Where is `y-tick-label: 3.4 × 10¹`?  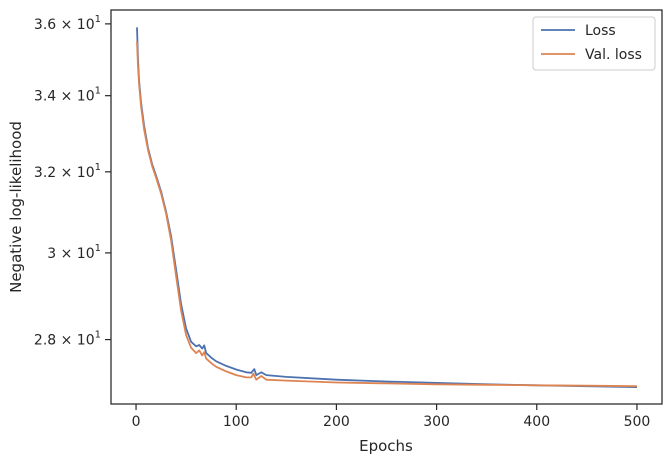
y-tick-label: 3.4 × 10¹ is located at coordinates (67, 95).